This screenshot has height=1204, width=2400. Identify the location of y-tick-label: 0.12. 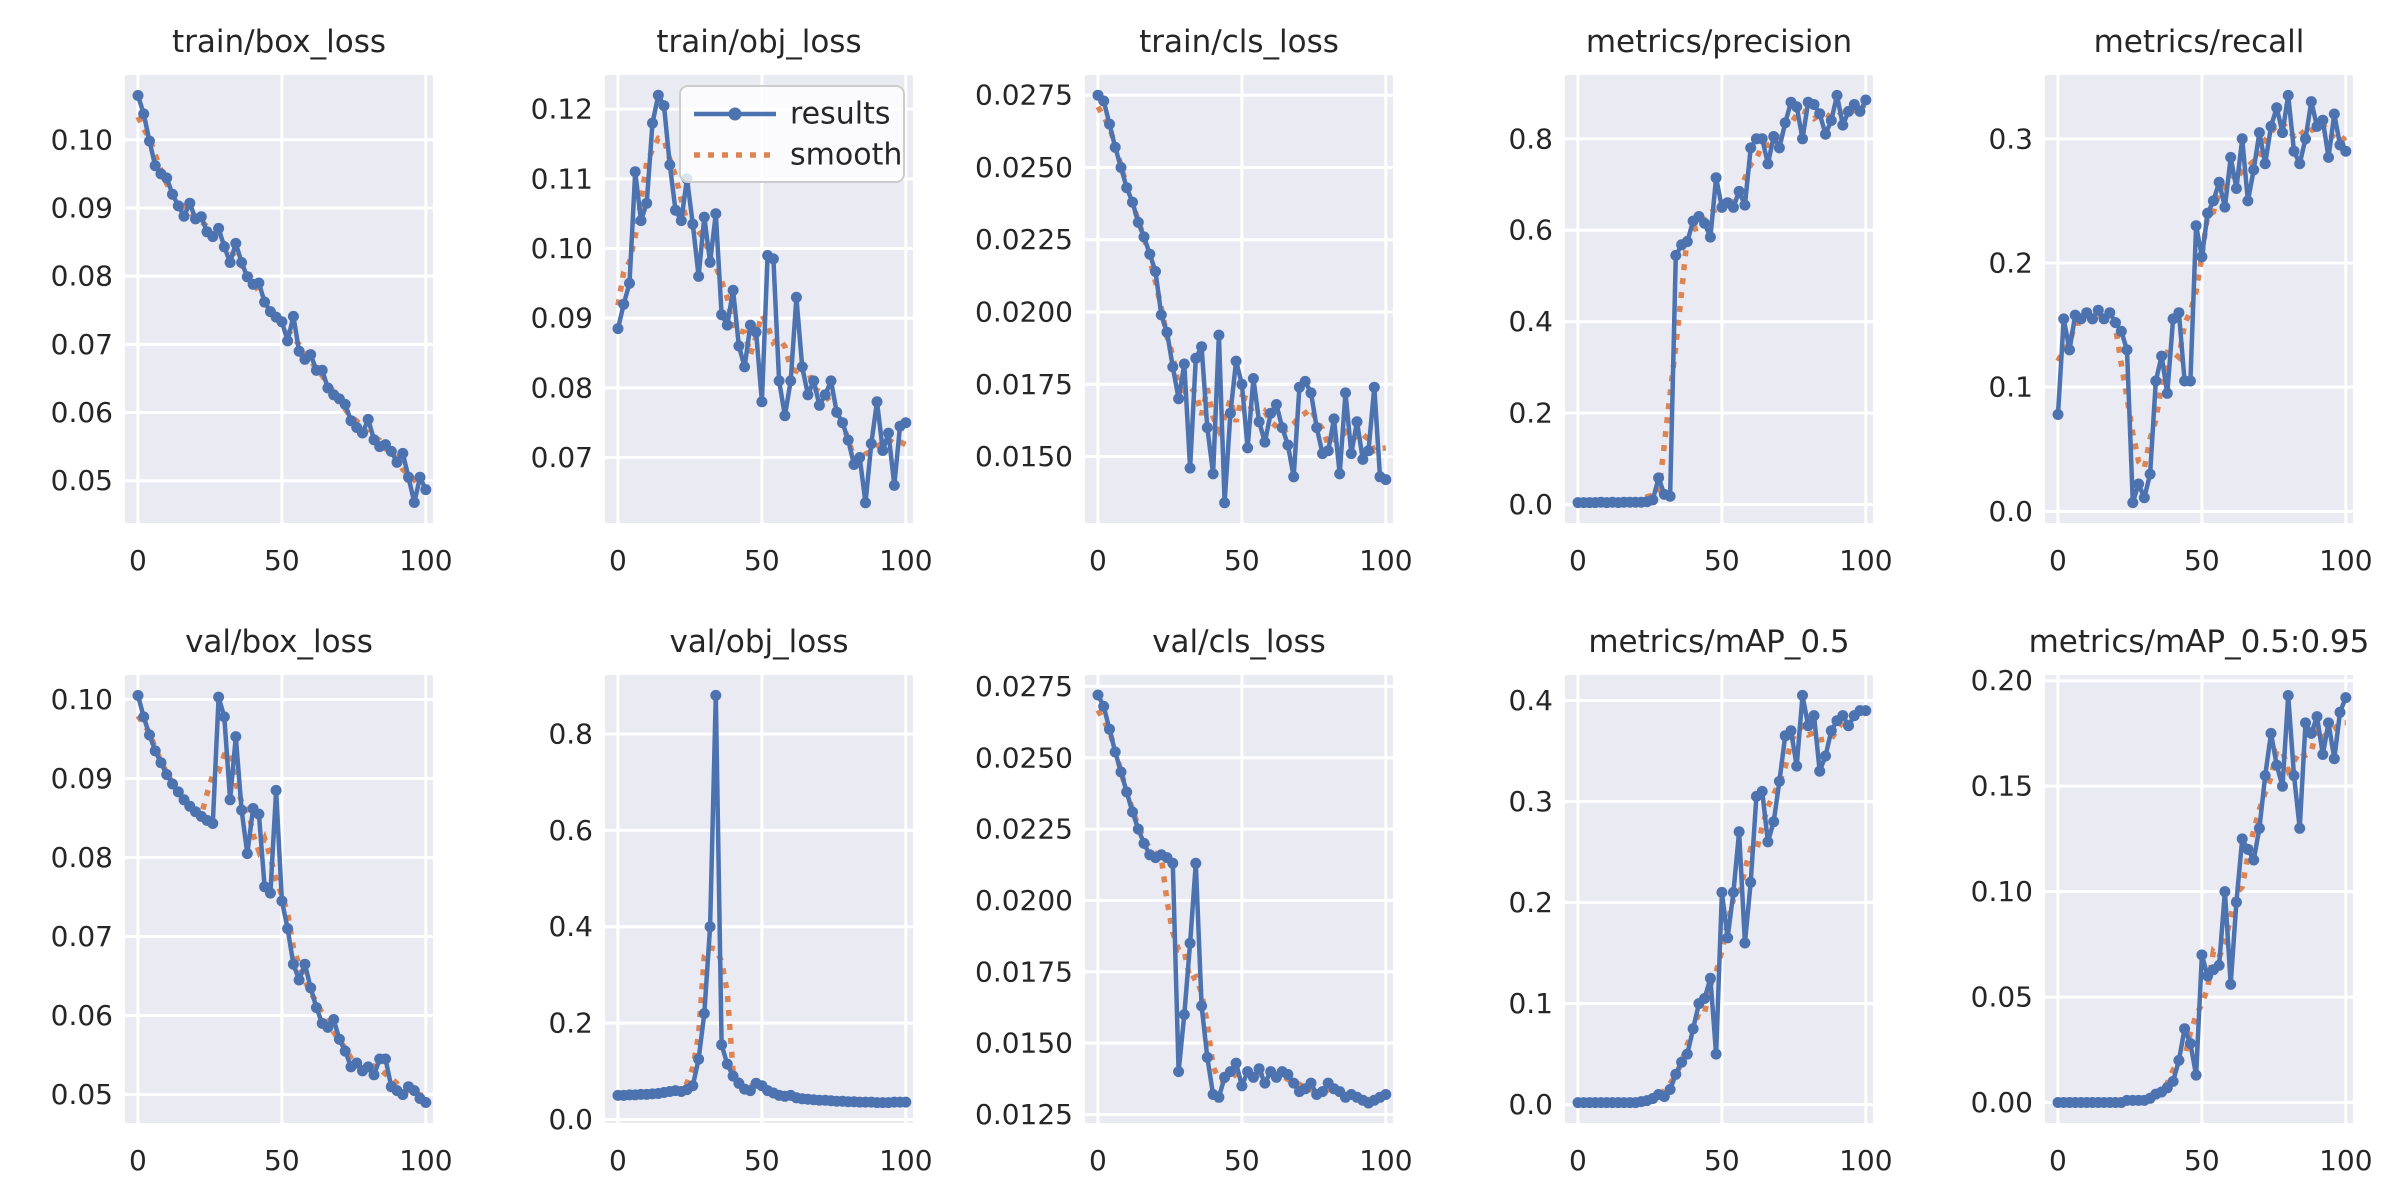
(562, 109).